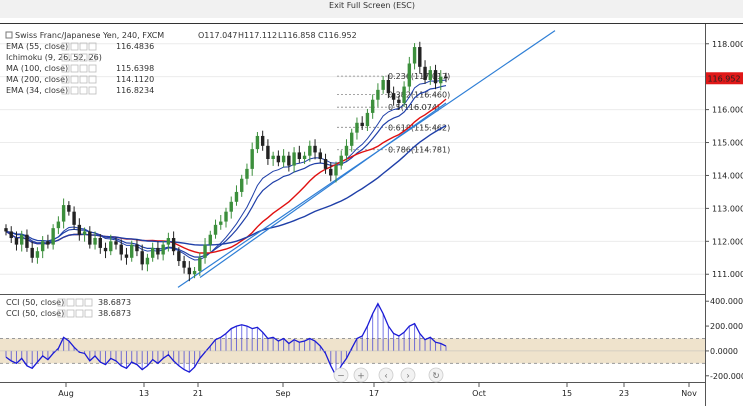 This screenshot has width=743, height=406. Describe the element at coordinates (135, 90) in the screenshot. I see `legend-value-4: 116.8234` at that location.